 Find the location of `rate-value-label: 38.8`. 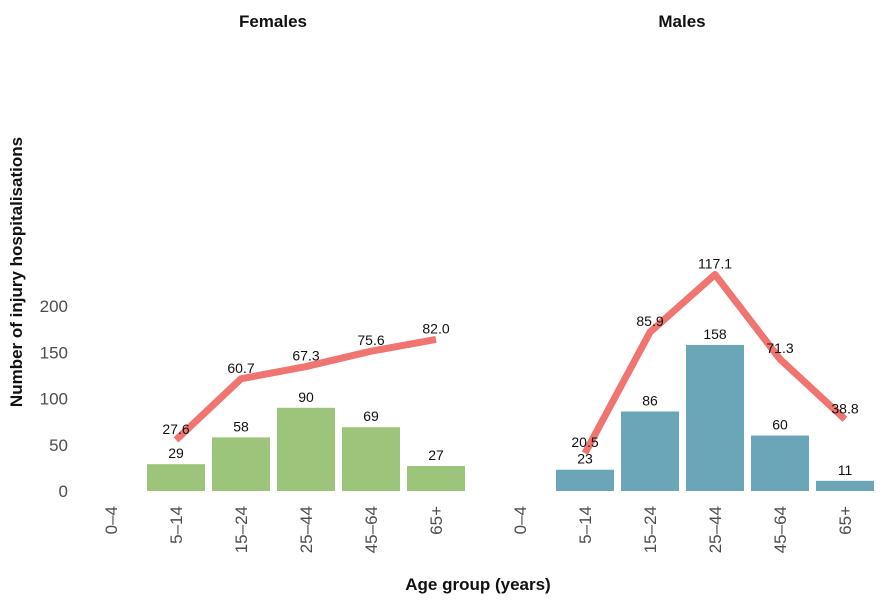

rate-value-label: 38.8 is located at coordinates (844, 408).